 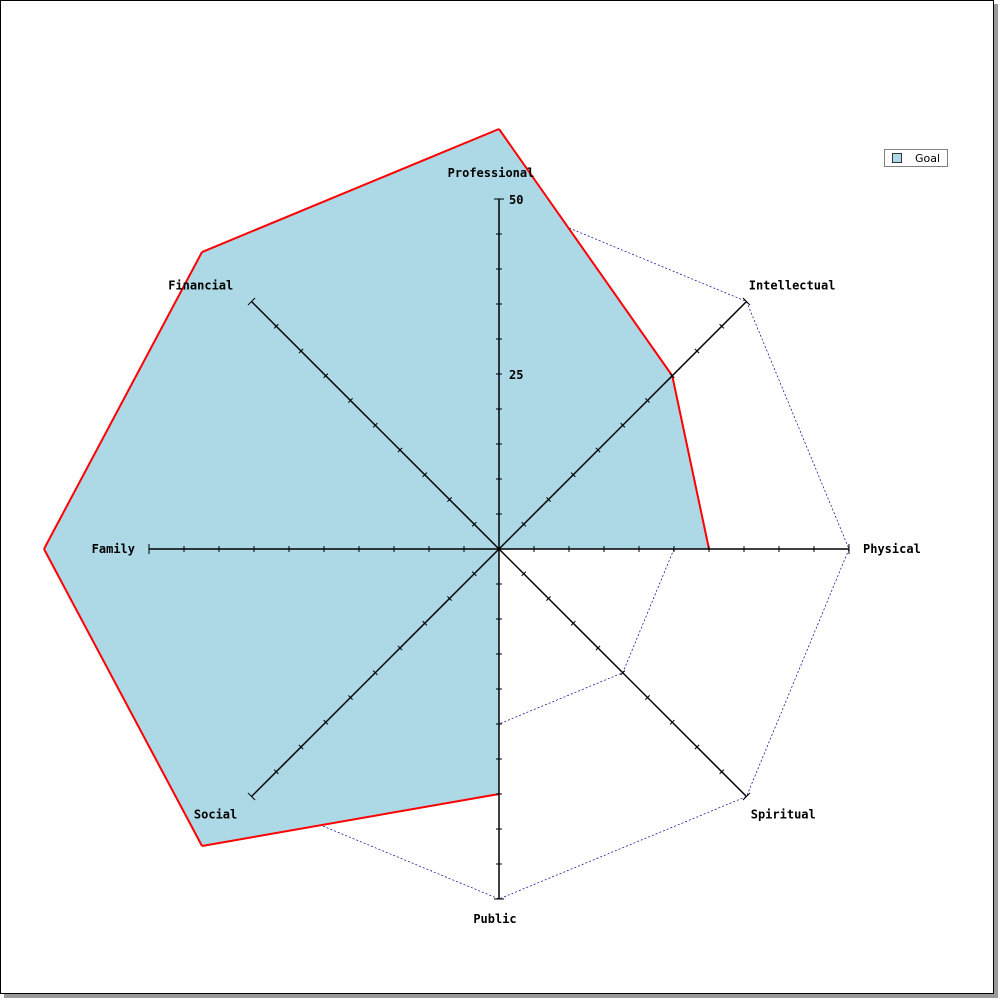 I want to click on axis-label-professional: Professional, so click(x=491, y=173).